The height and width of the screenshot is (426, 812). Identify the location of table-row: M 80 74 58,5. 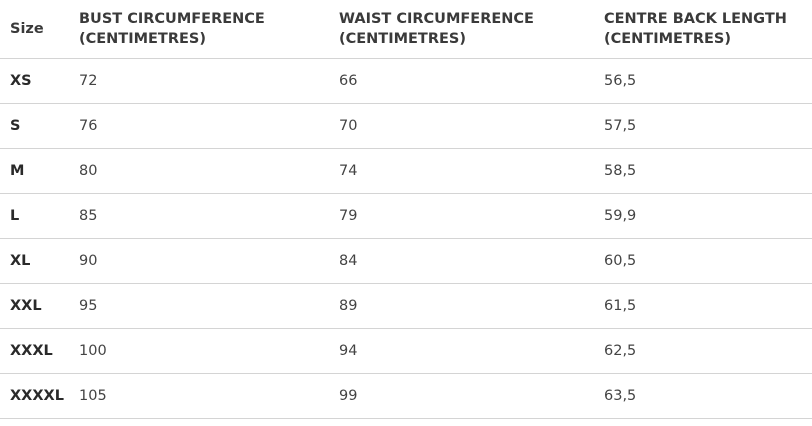
(406, 171).